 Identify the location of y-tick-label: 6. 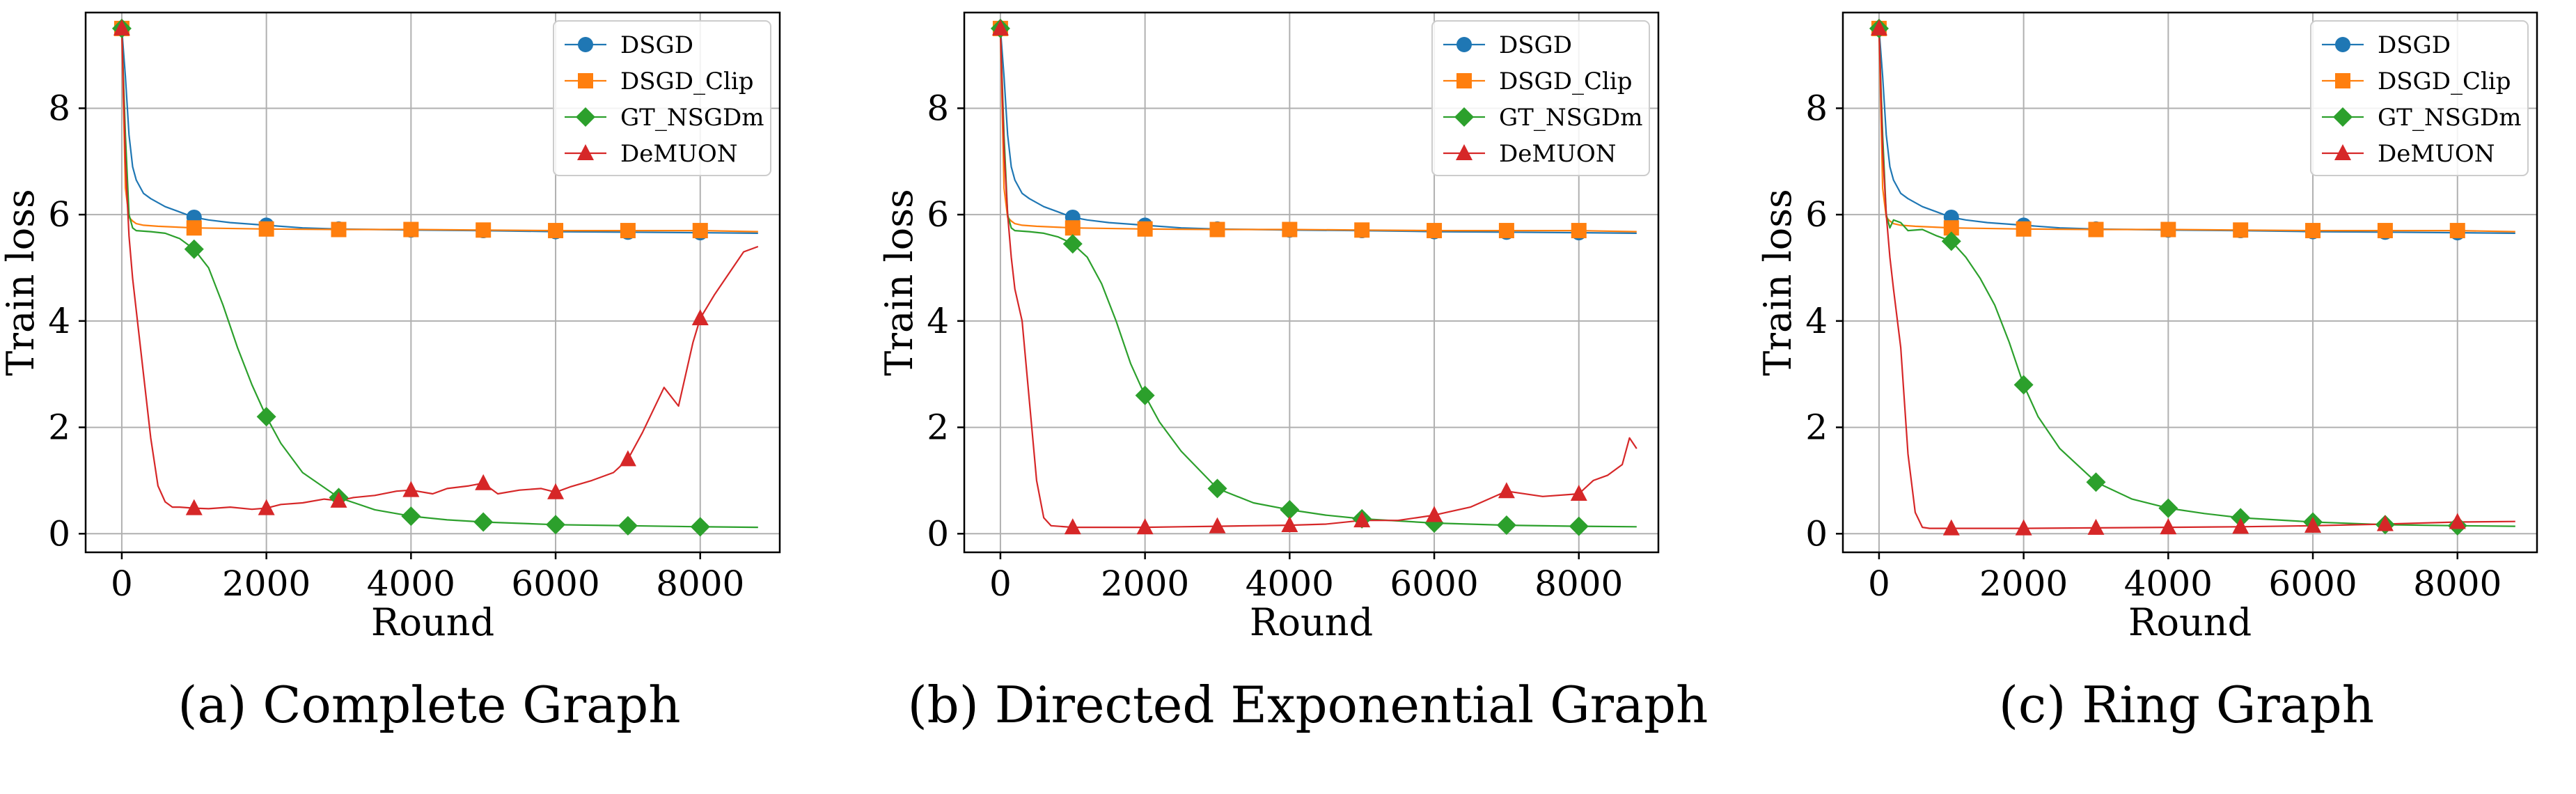
(1816, 214).